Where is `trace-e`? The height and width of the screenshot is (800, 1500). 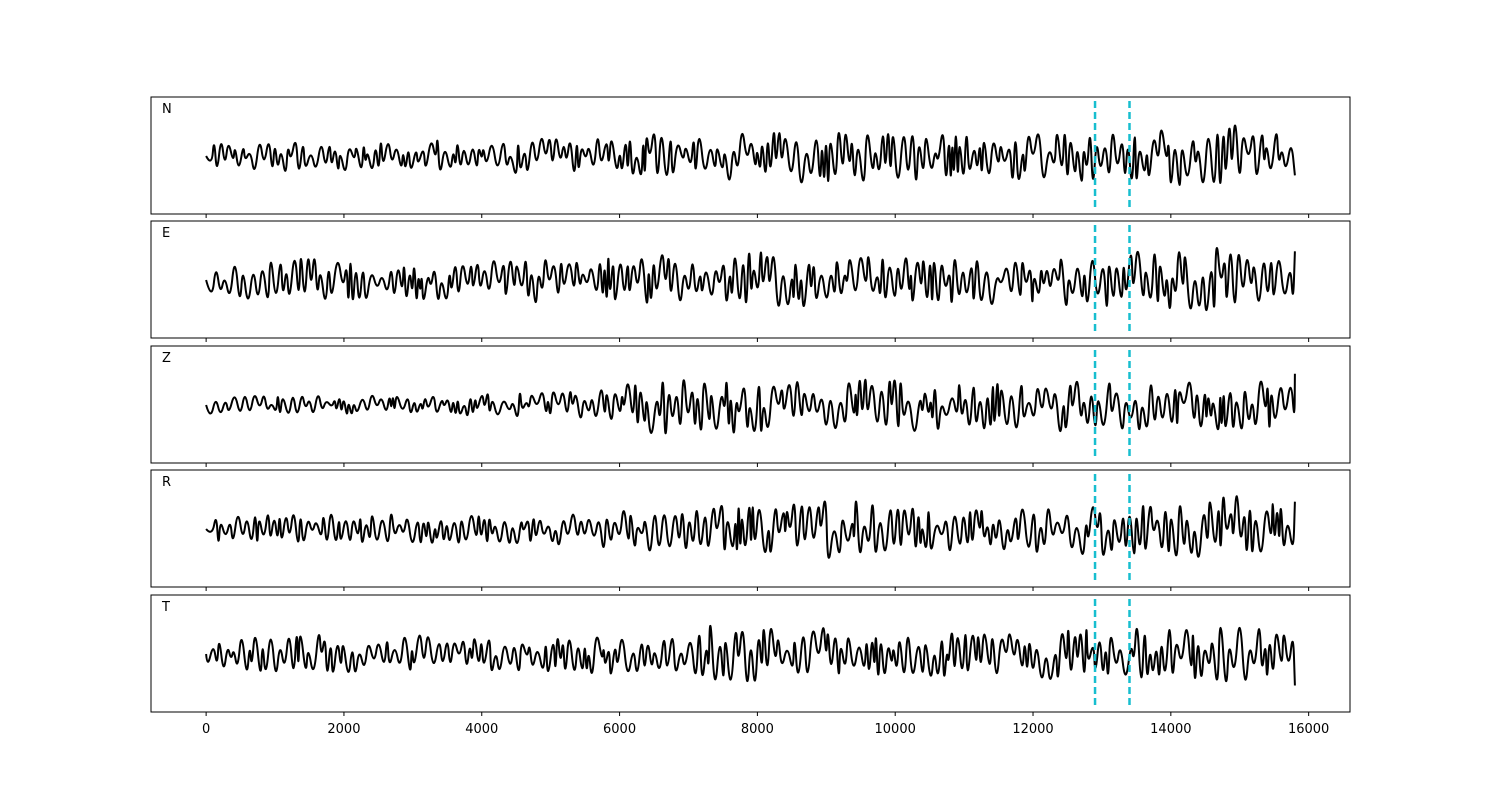 trace-e is located at coordinates (750, 279).